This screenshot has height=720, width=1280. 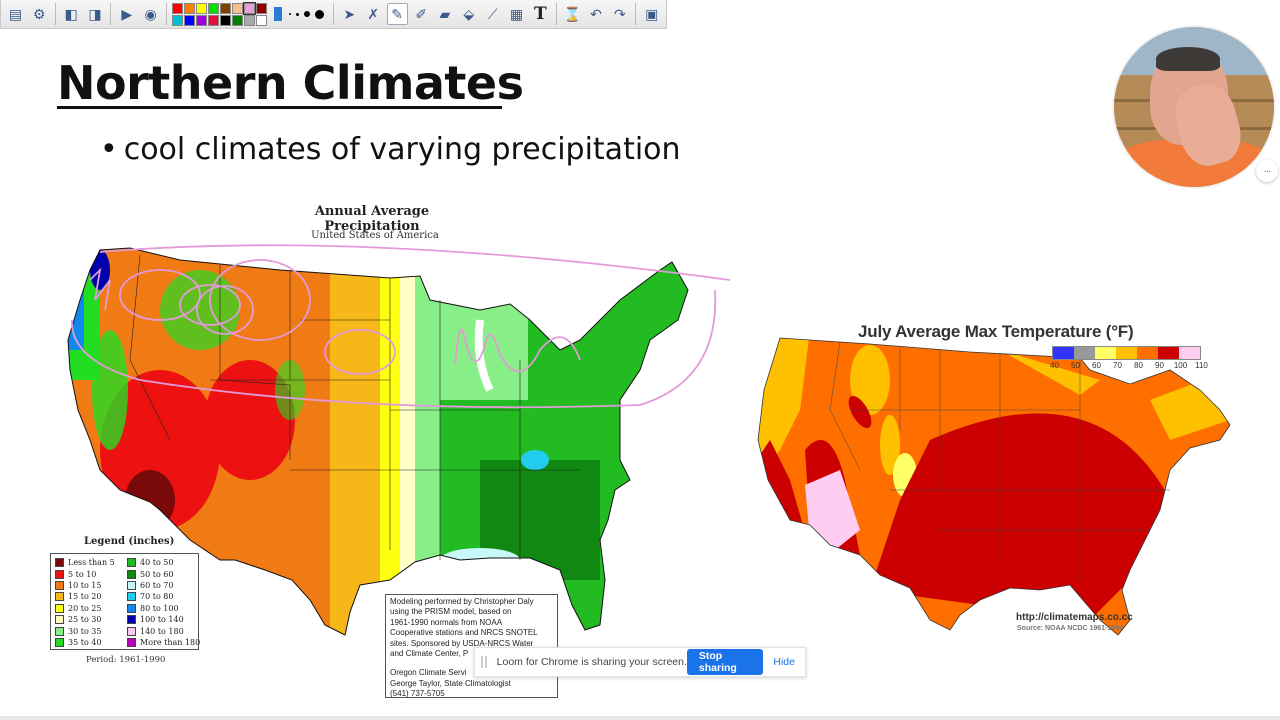 I want to click on legend-label: 100 to 140, so click(x=162, y=620).